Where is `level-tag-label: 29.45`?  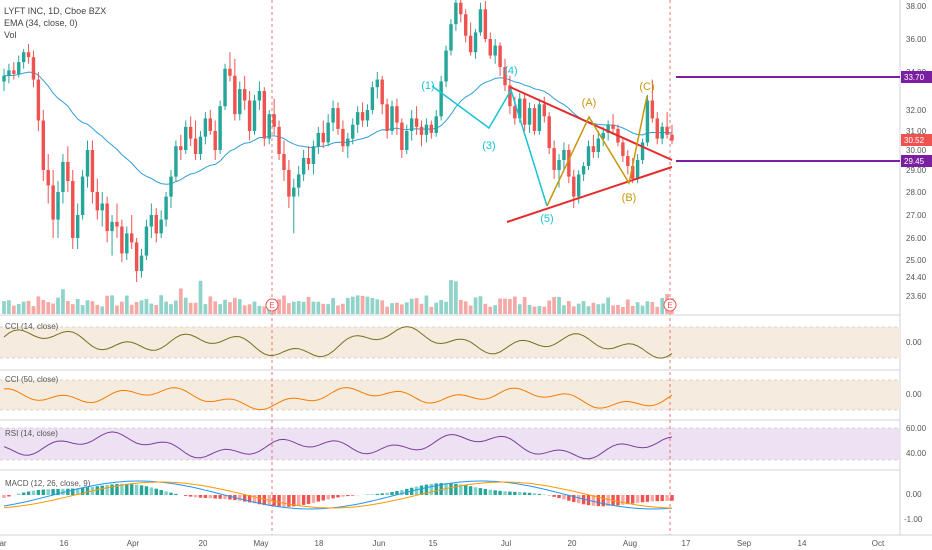 level-tag-label: 29.45 is located at coordinates (914, 161).